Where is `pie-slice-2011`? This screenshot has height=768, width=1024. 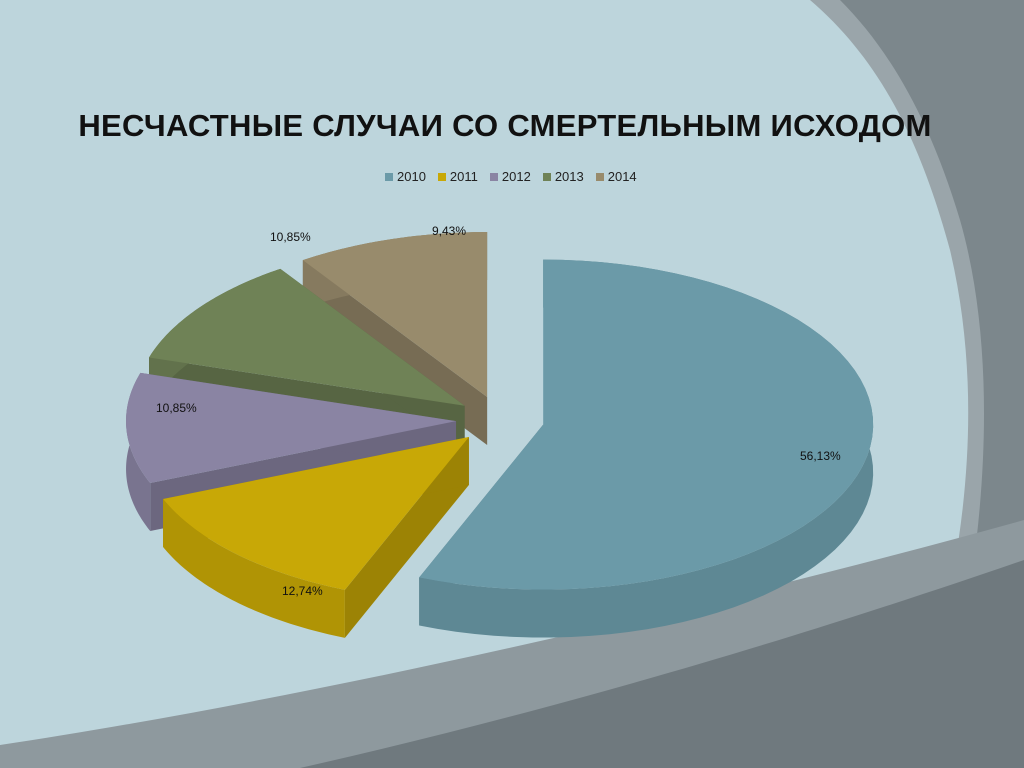
pie-slice-2011 is located at coordinates (316, 537).